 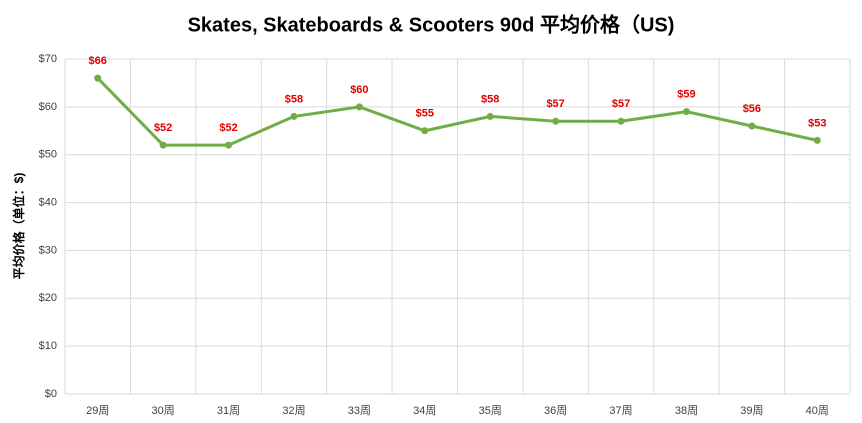 What do you see at coordinates (293, 410) in the screenshot?
I see `x-tick-label: 32周` at bounding box center [293, 410].